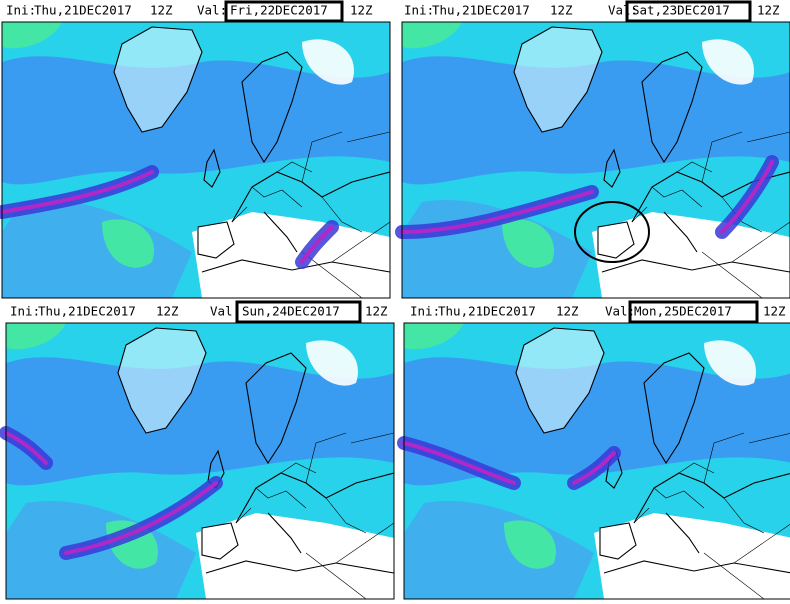 The width and height of the screenshot is (790, 604). What do you see at coordinates (683, 311) in the screenshot?
I see `header-val: Mon,25DEC2017` at bounding box center [683, 311].